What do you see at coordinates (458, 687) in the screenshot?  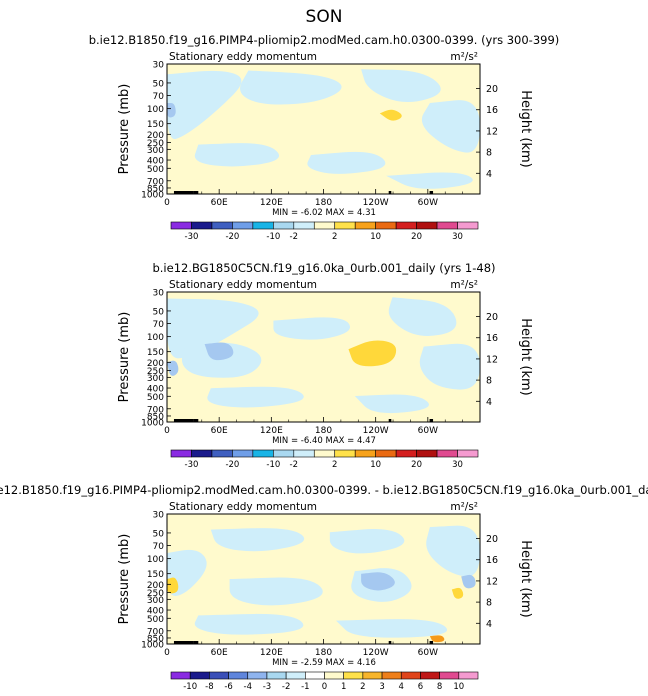 I see `colorbar-label: 10` at bounding box center [458, 687].